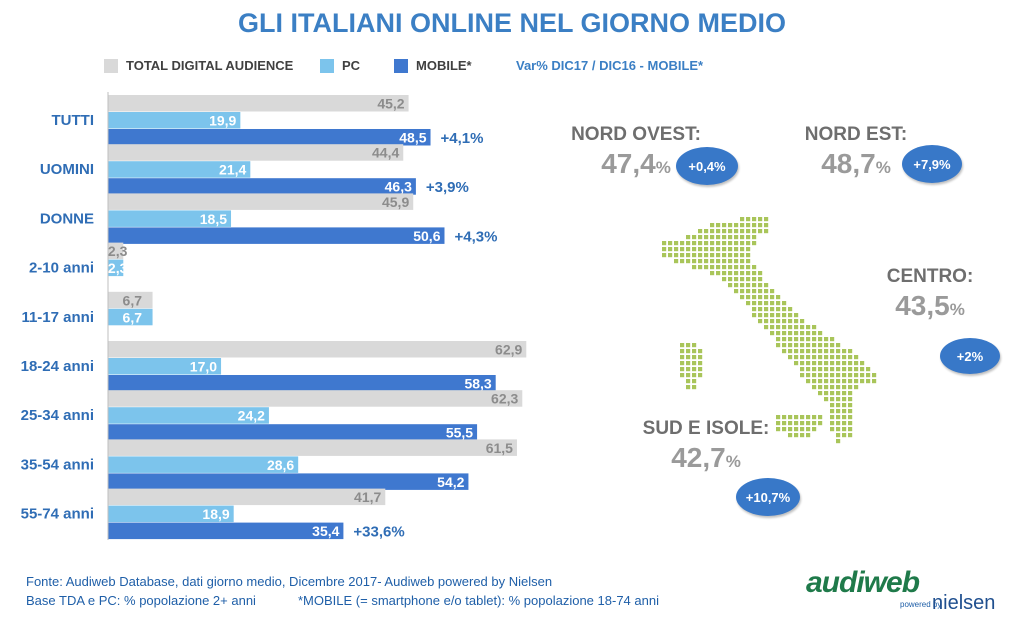 The width and height of the screenshot is (1024, 623). What do you see at coordinates (636, 134) in the screenshot?
I see `region-name-nord-ovest: NORD OVEST:` at bounding box center [636, 134].